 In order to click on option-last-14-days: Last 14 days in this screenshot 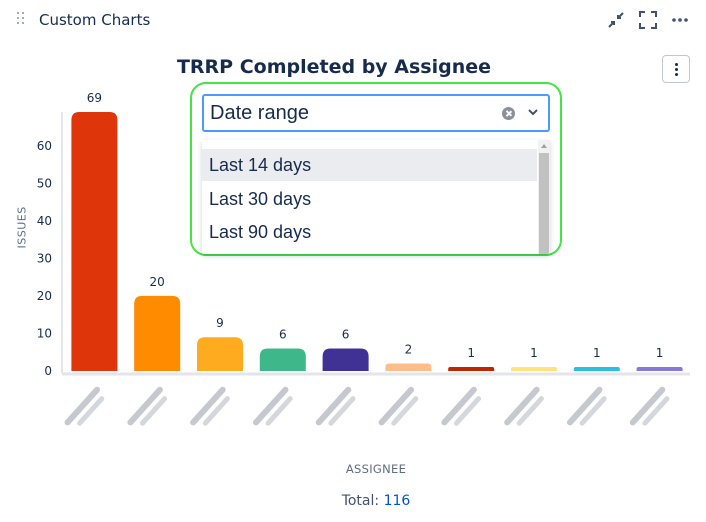, I will do `click(369, 165)`.